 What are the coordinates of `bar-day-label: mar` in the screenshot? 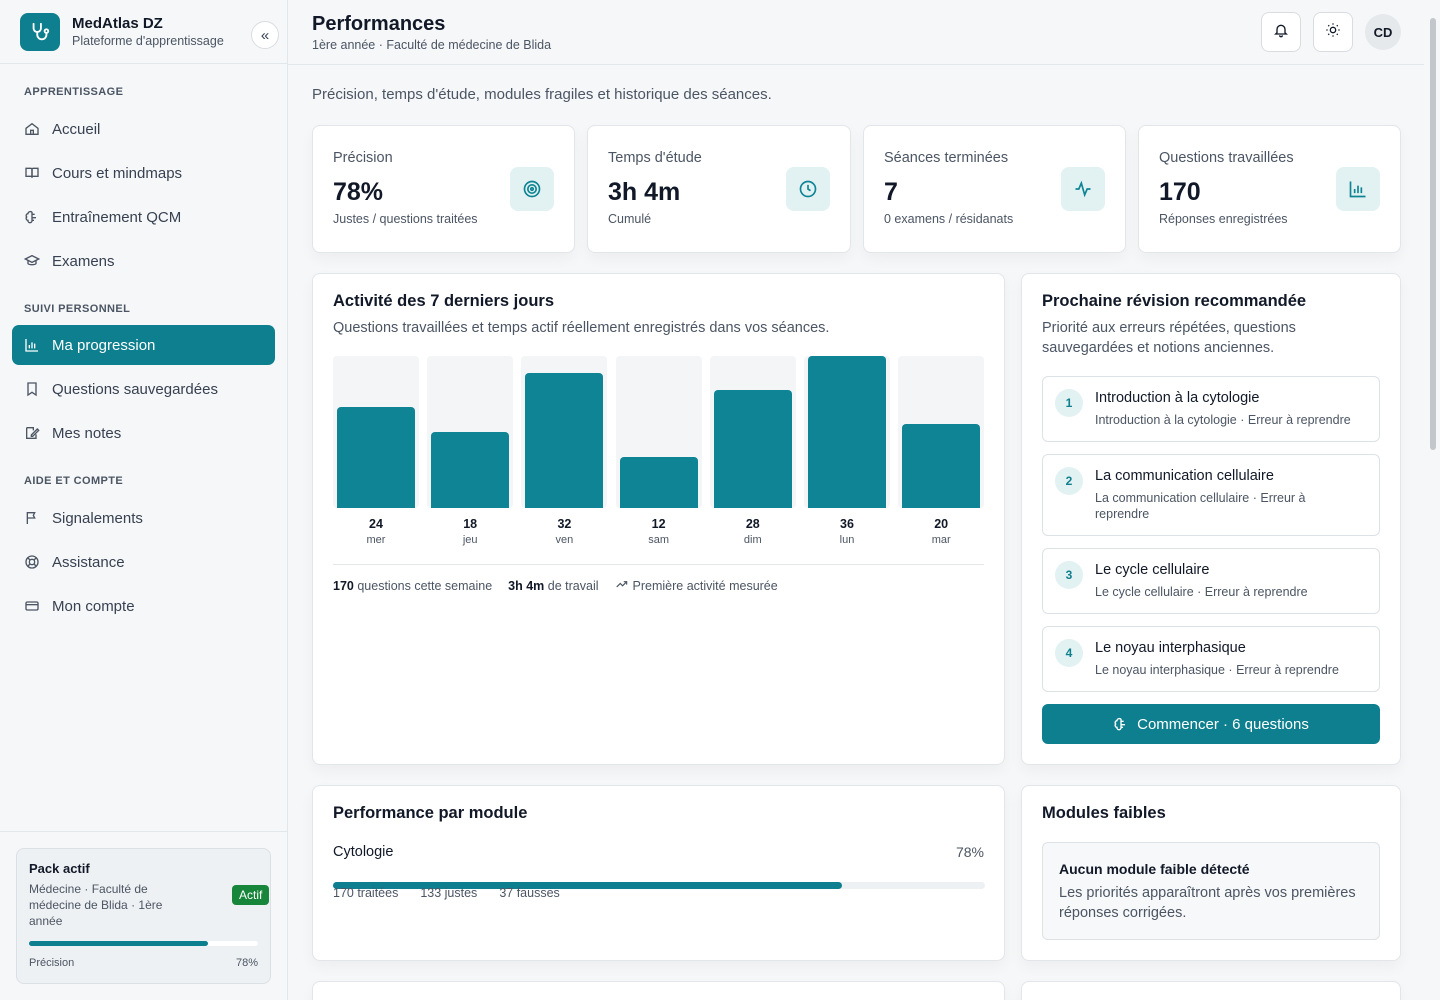 It's located at (941, 540).